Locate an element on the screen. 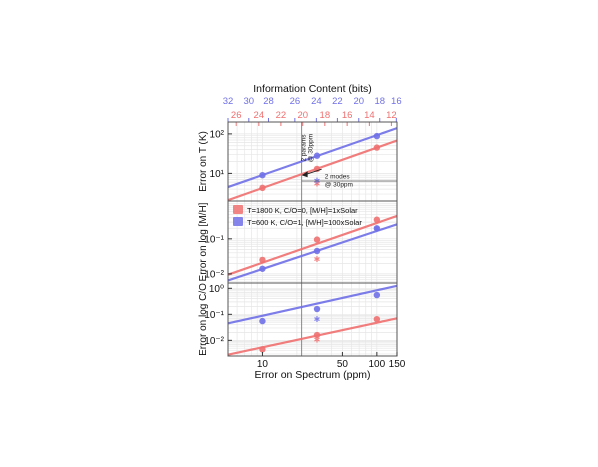  top-axis-title: Information Content (bits) is located at coordinates (312, 89).